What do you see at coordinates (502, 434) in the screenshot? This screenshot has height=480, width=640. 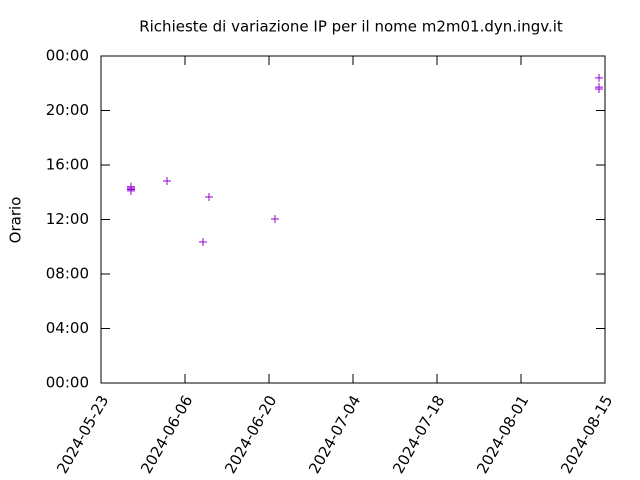 I see `x-tick-label: 2024-08-01` at bounding box center [502, 434].